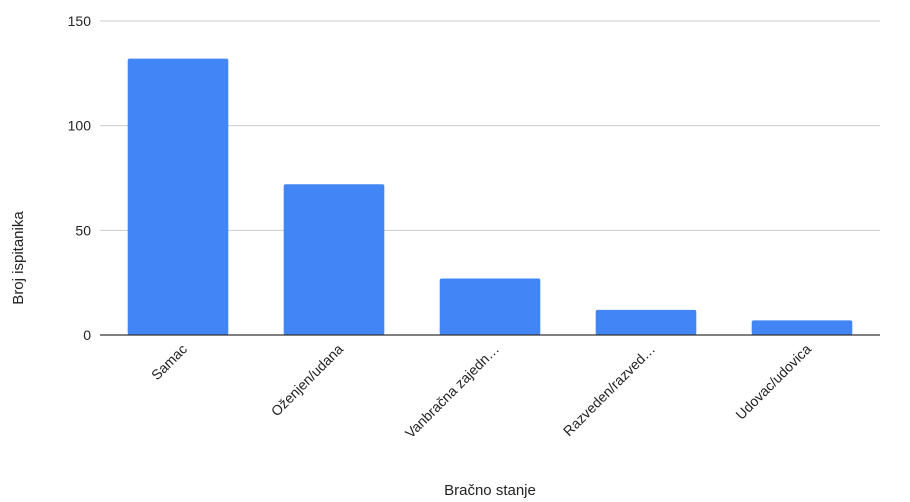 Image resolution: width=910 pixels, height=502 pixels. What do you see at coordinates (18, 258) in the screenshot?
I see `y-axis-title: Broj ispitanika` at bounding box center [18, 258].